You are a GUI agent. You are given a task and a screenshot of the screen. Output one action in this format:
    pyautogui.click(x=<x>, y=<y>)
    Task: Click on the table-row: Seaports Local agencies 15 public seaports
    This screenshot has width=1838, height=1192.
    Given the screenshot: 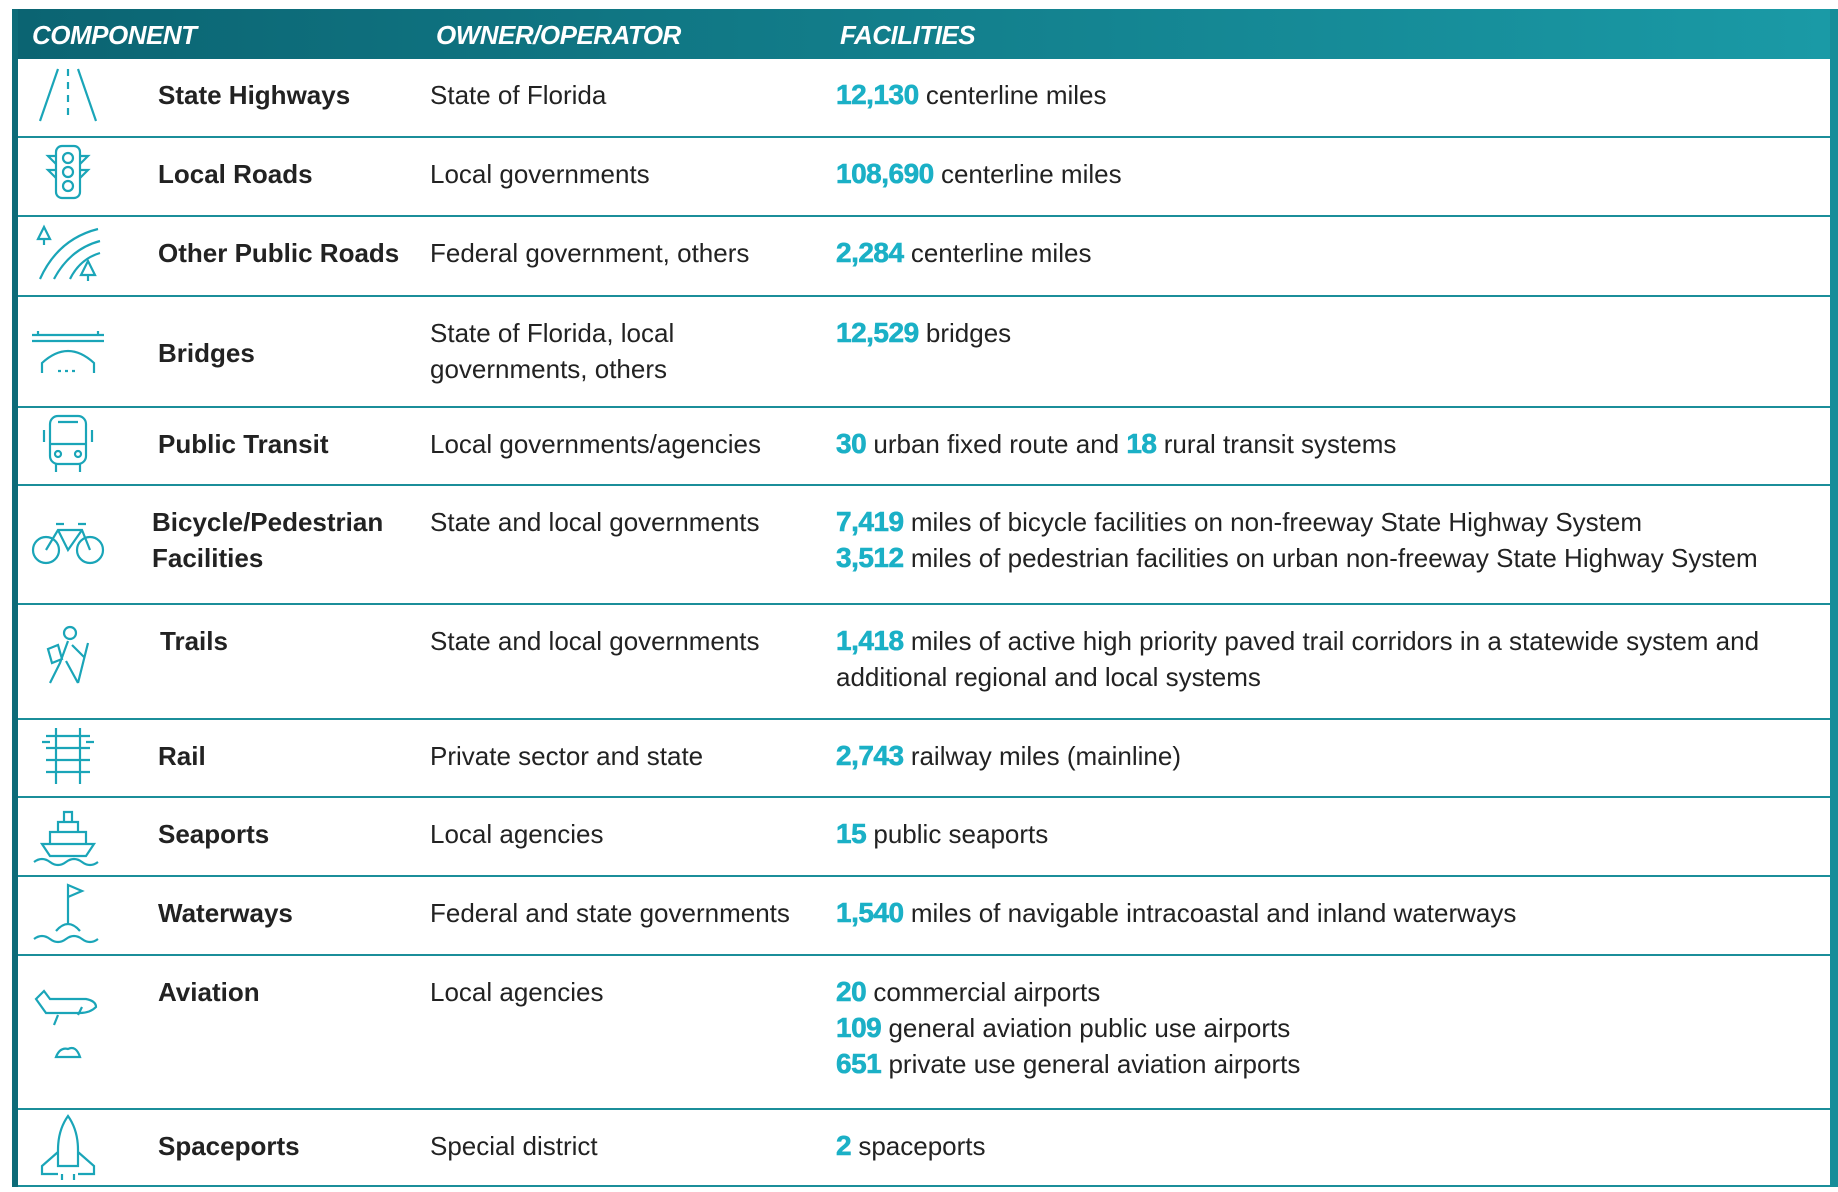 What is the action you would take?
    pyautogui.click(x=924, y=837)
    